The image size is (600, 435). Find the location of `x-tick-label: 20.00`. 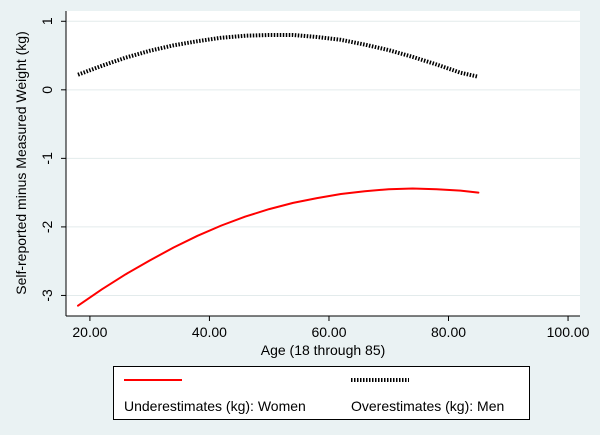

x-tick-label: 20.00 is located at coordinates (89, 332).